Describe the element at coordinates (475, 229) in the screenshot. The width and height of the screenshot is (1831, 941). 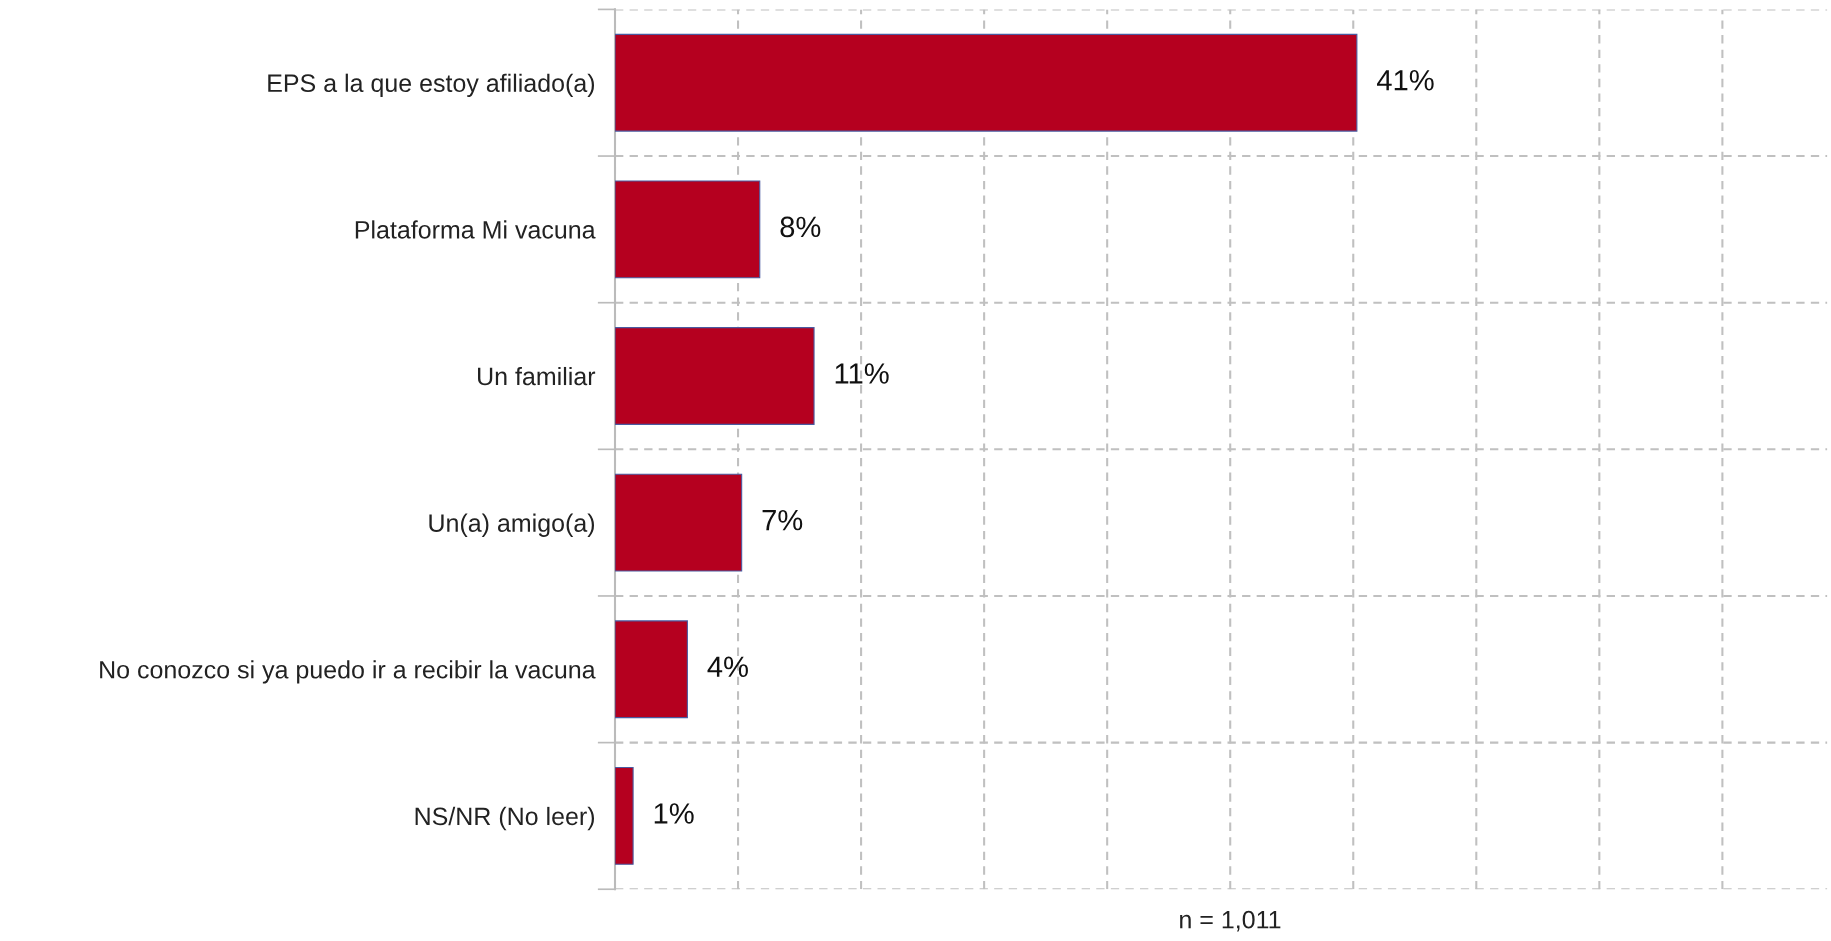
I see `y-tick-label: Plataforma Mi vacuna` at that location.